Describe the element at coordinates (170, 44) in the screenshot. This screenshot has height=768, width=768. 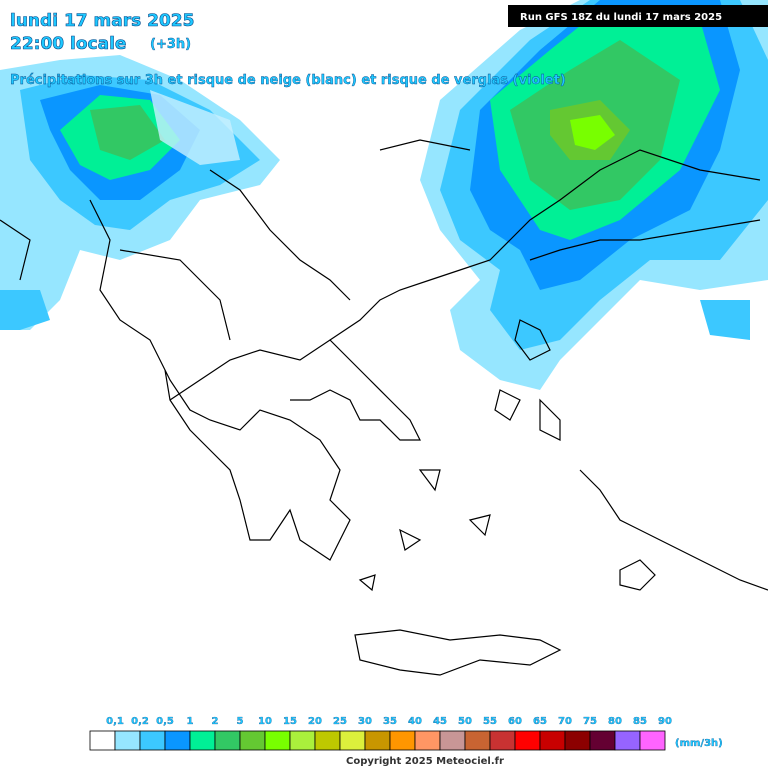
I see `time-offset: (+3h)` at that location.